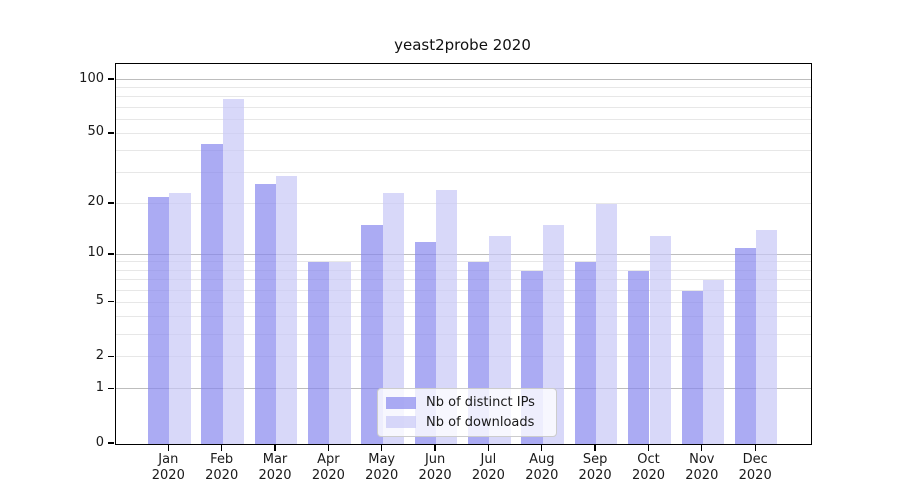 The width and height of the screenshot is (900, 500). What do you see at coordinates (168, 467) in the screenshot?
I see `x-tick-label-jan: Jan 2020` at bounding box center [168, 467].